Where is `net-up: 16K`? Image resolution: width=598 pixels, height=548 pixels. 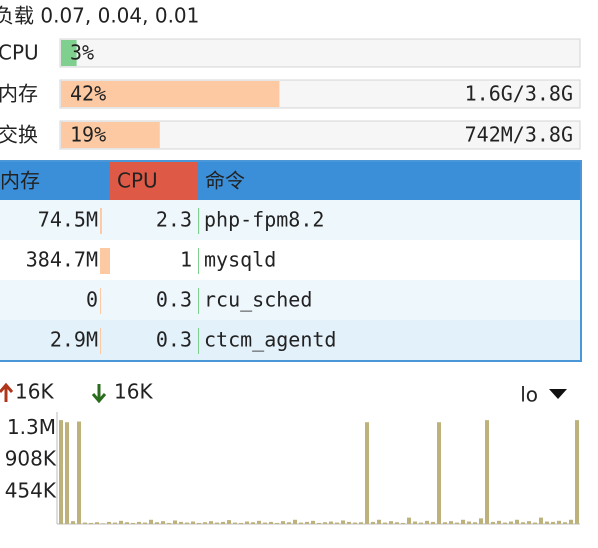
net-up: 16K is located at coordinates (34, 392).